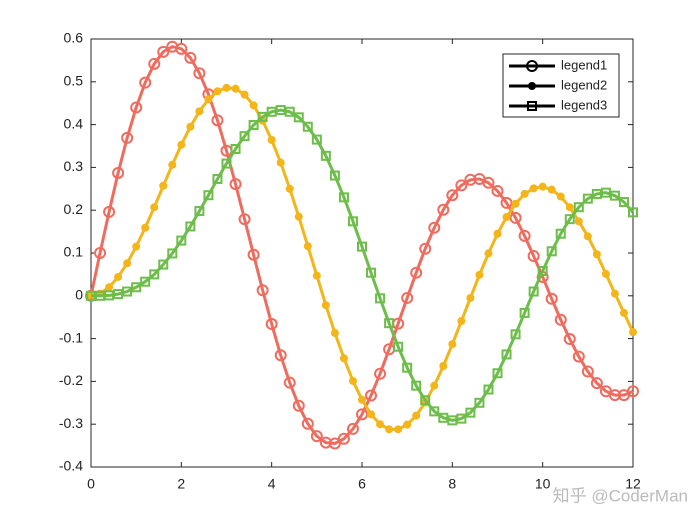 Image resolution: width=700 pixels, height=525 pixels. What do you see at coordinates (71, 466) in the screenshot?
I see `y-tick-label: -0.4` at bounding box center [71, 466].